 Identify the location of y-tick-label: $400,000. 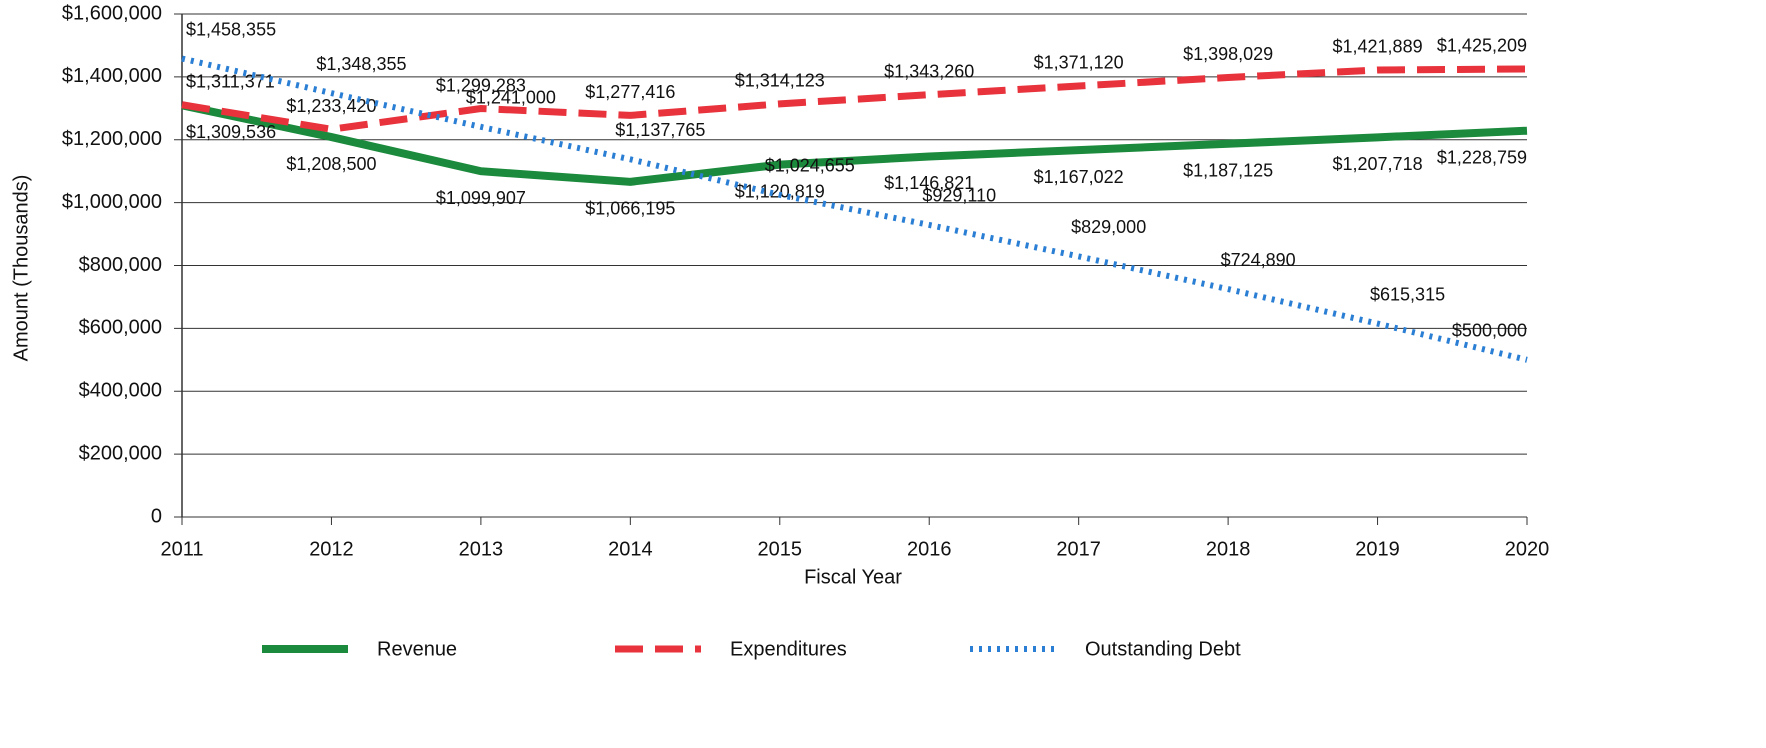
(120, 391).